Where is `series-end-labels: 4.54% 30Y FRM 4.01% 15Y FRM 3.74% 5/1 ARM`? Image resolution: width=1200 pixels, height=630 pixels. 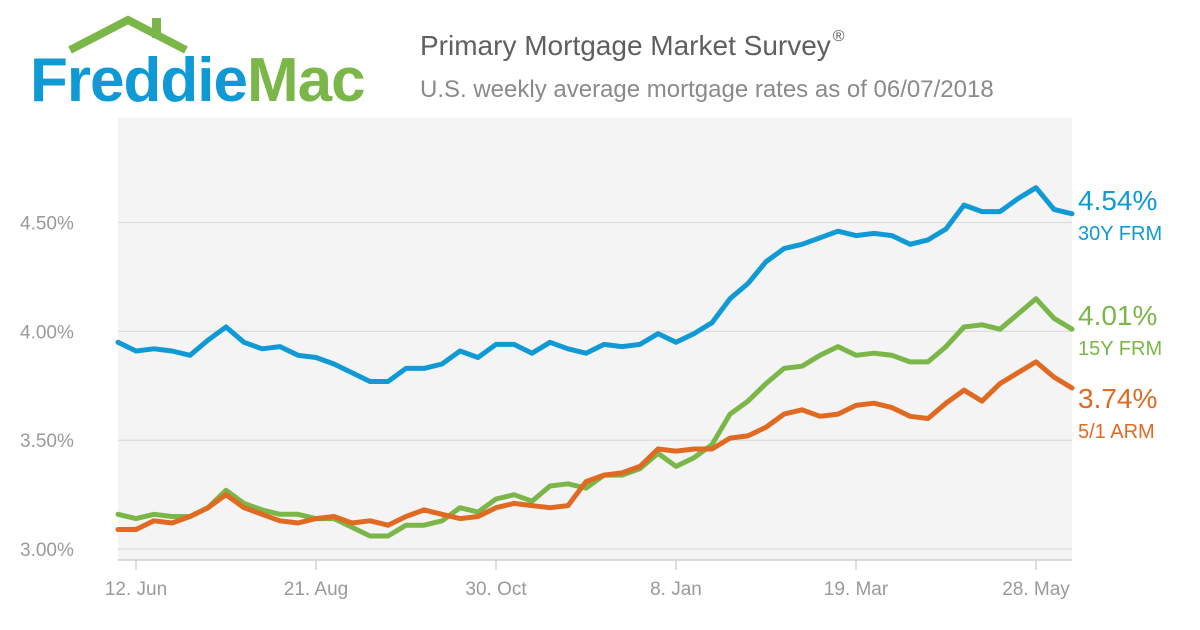
series-end-labels: 4.54% 30Y FRM 4.01% 15Y FRM 3.74% 5/1 ARM is located at coordinates (1120, 314).